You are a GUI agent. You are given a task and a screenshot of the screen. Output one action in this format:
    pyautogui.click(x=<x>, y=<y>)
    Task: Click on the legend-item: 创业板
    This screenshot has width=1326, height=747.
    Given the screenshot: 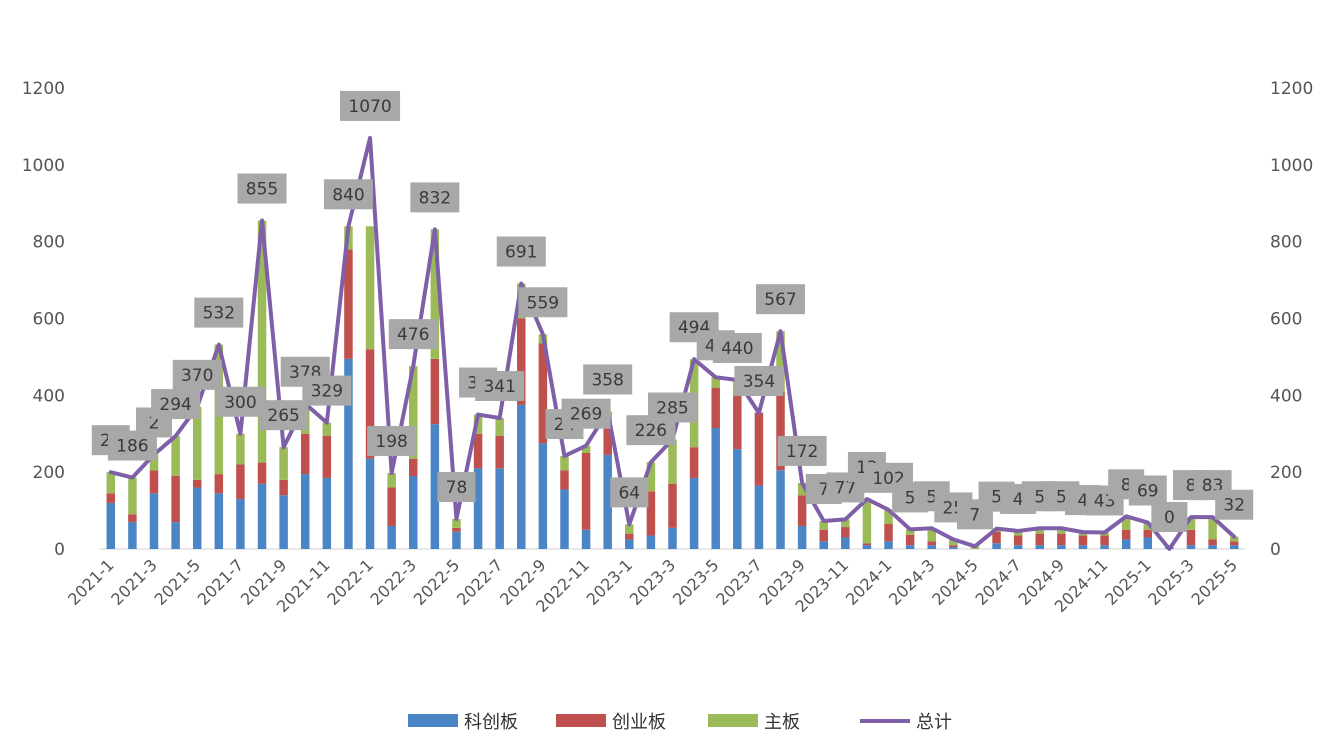 What is the action you would take?
    pyautogui.click(x=611, y=722)
    